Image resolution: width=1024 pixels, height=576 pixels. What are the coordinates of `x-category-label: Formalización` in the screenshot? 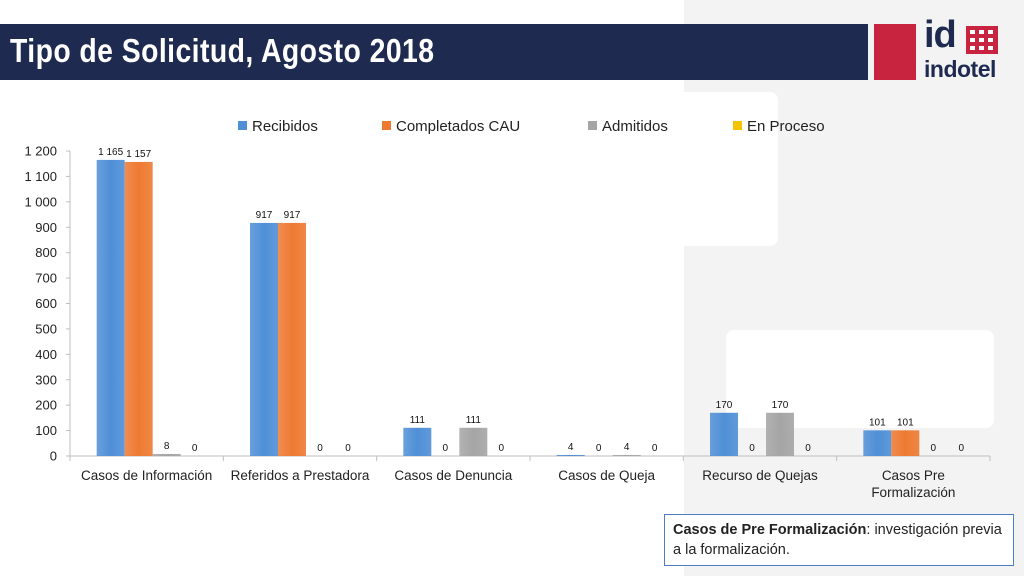 It's located at (913, 492).